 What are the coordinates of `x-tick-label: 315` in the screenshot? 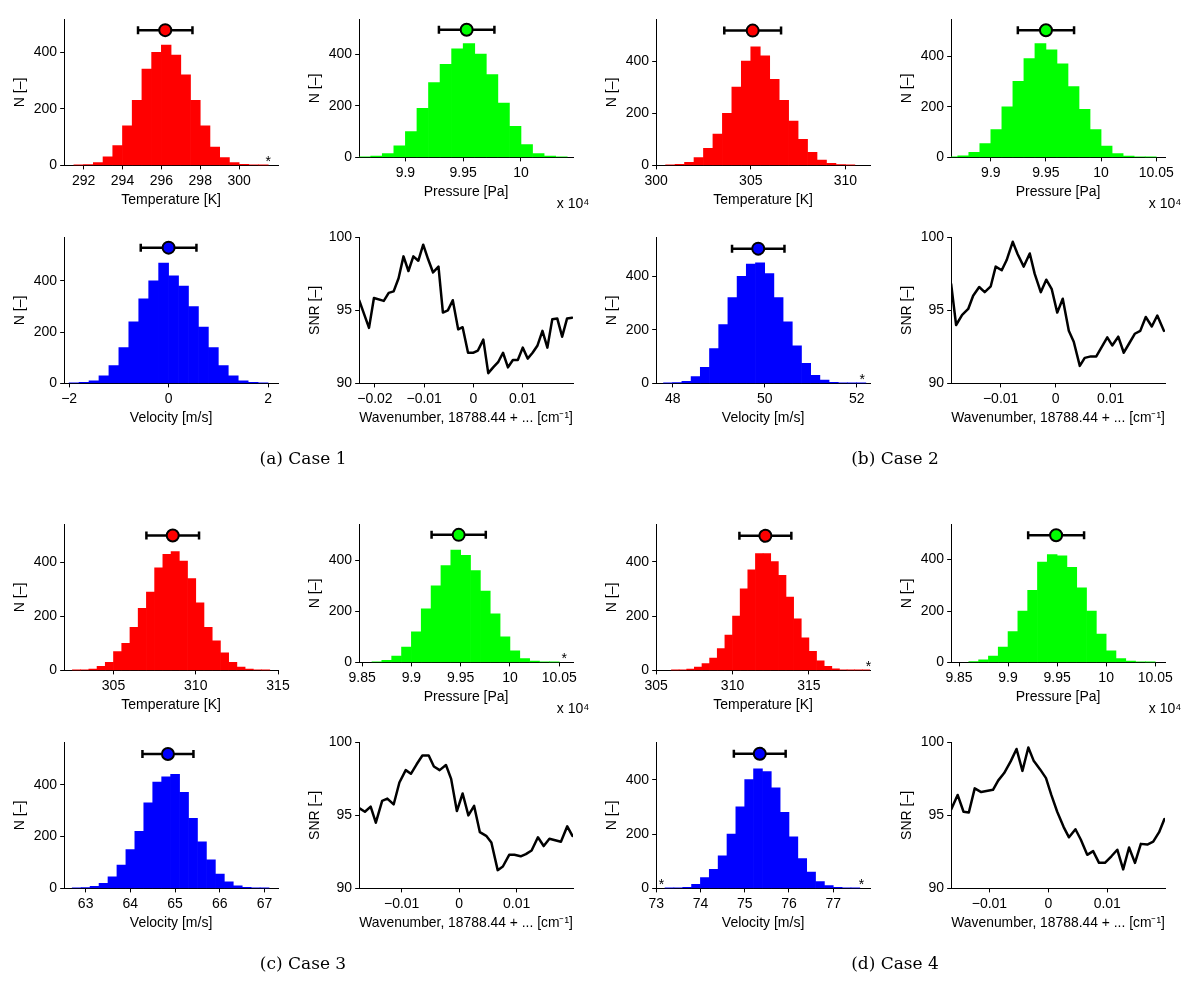 It's located at (809, 684).